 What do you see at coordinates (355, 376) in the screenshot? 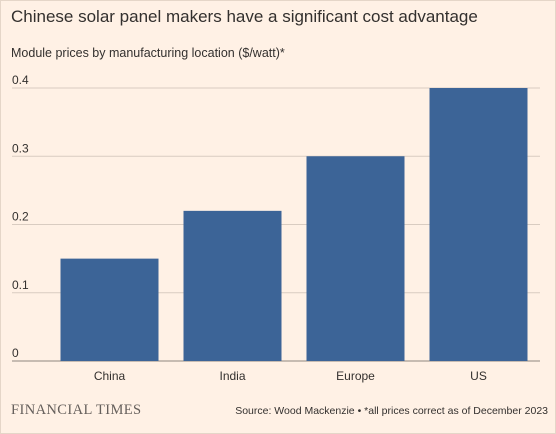
I see `x-tick-label: Europe` at bounding box center [355, 376].